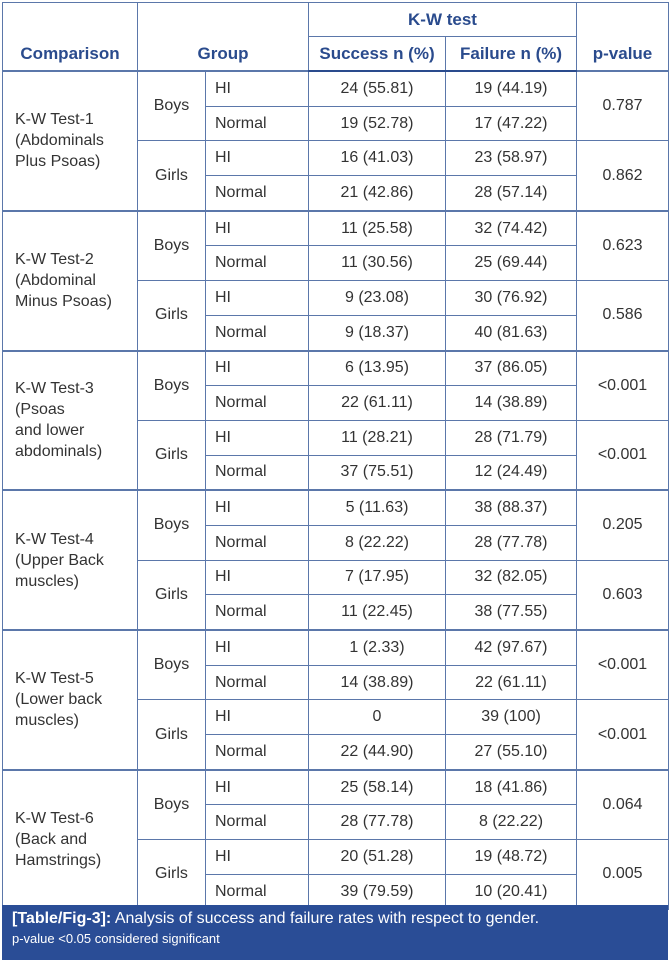 The image size is (671, 963). I want to click on failure-cell: 22 (61.11), so click(511, 682).